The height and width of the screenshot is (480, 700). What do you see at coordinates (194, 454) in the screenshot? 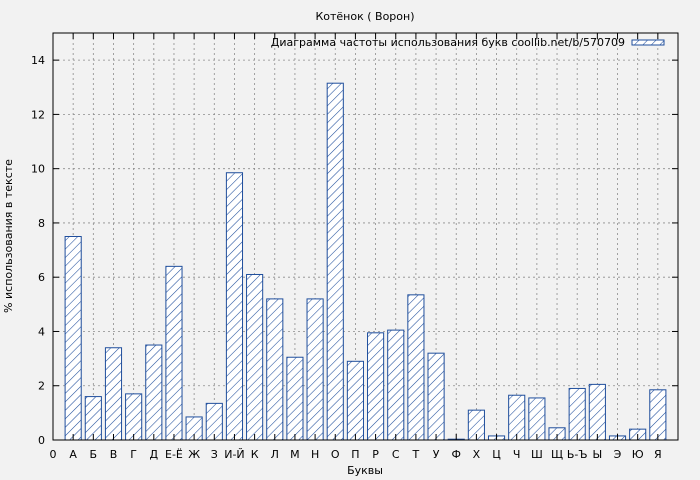
I see `x-tick-label: Ж` at bounding box center [194, 454].